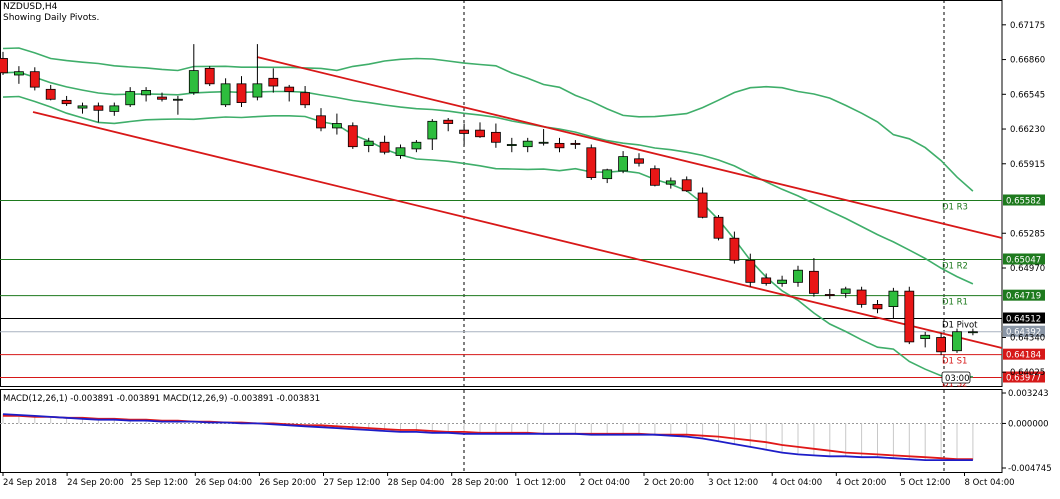  I want to click on pivot-label: D1 R2, so click(955, 267).